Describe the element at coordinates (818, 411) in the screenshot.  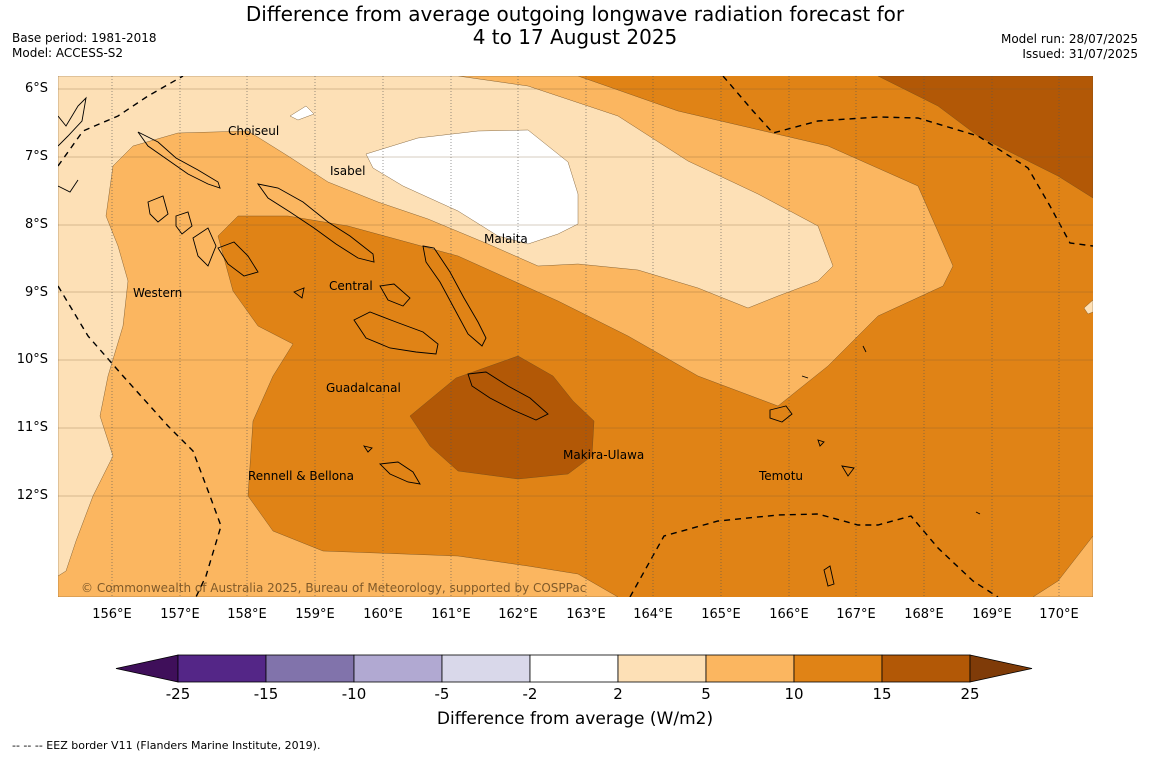
I see `coast-santa-cruz` at that location.